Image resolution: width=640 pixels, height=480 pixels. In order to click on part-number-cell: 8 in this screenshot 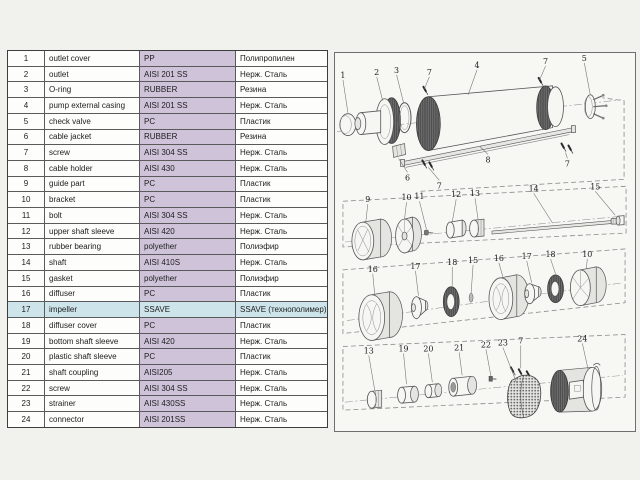, I will do `click(26, 168)`.